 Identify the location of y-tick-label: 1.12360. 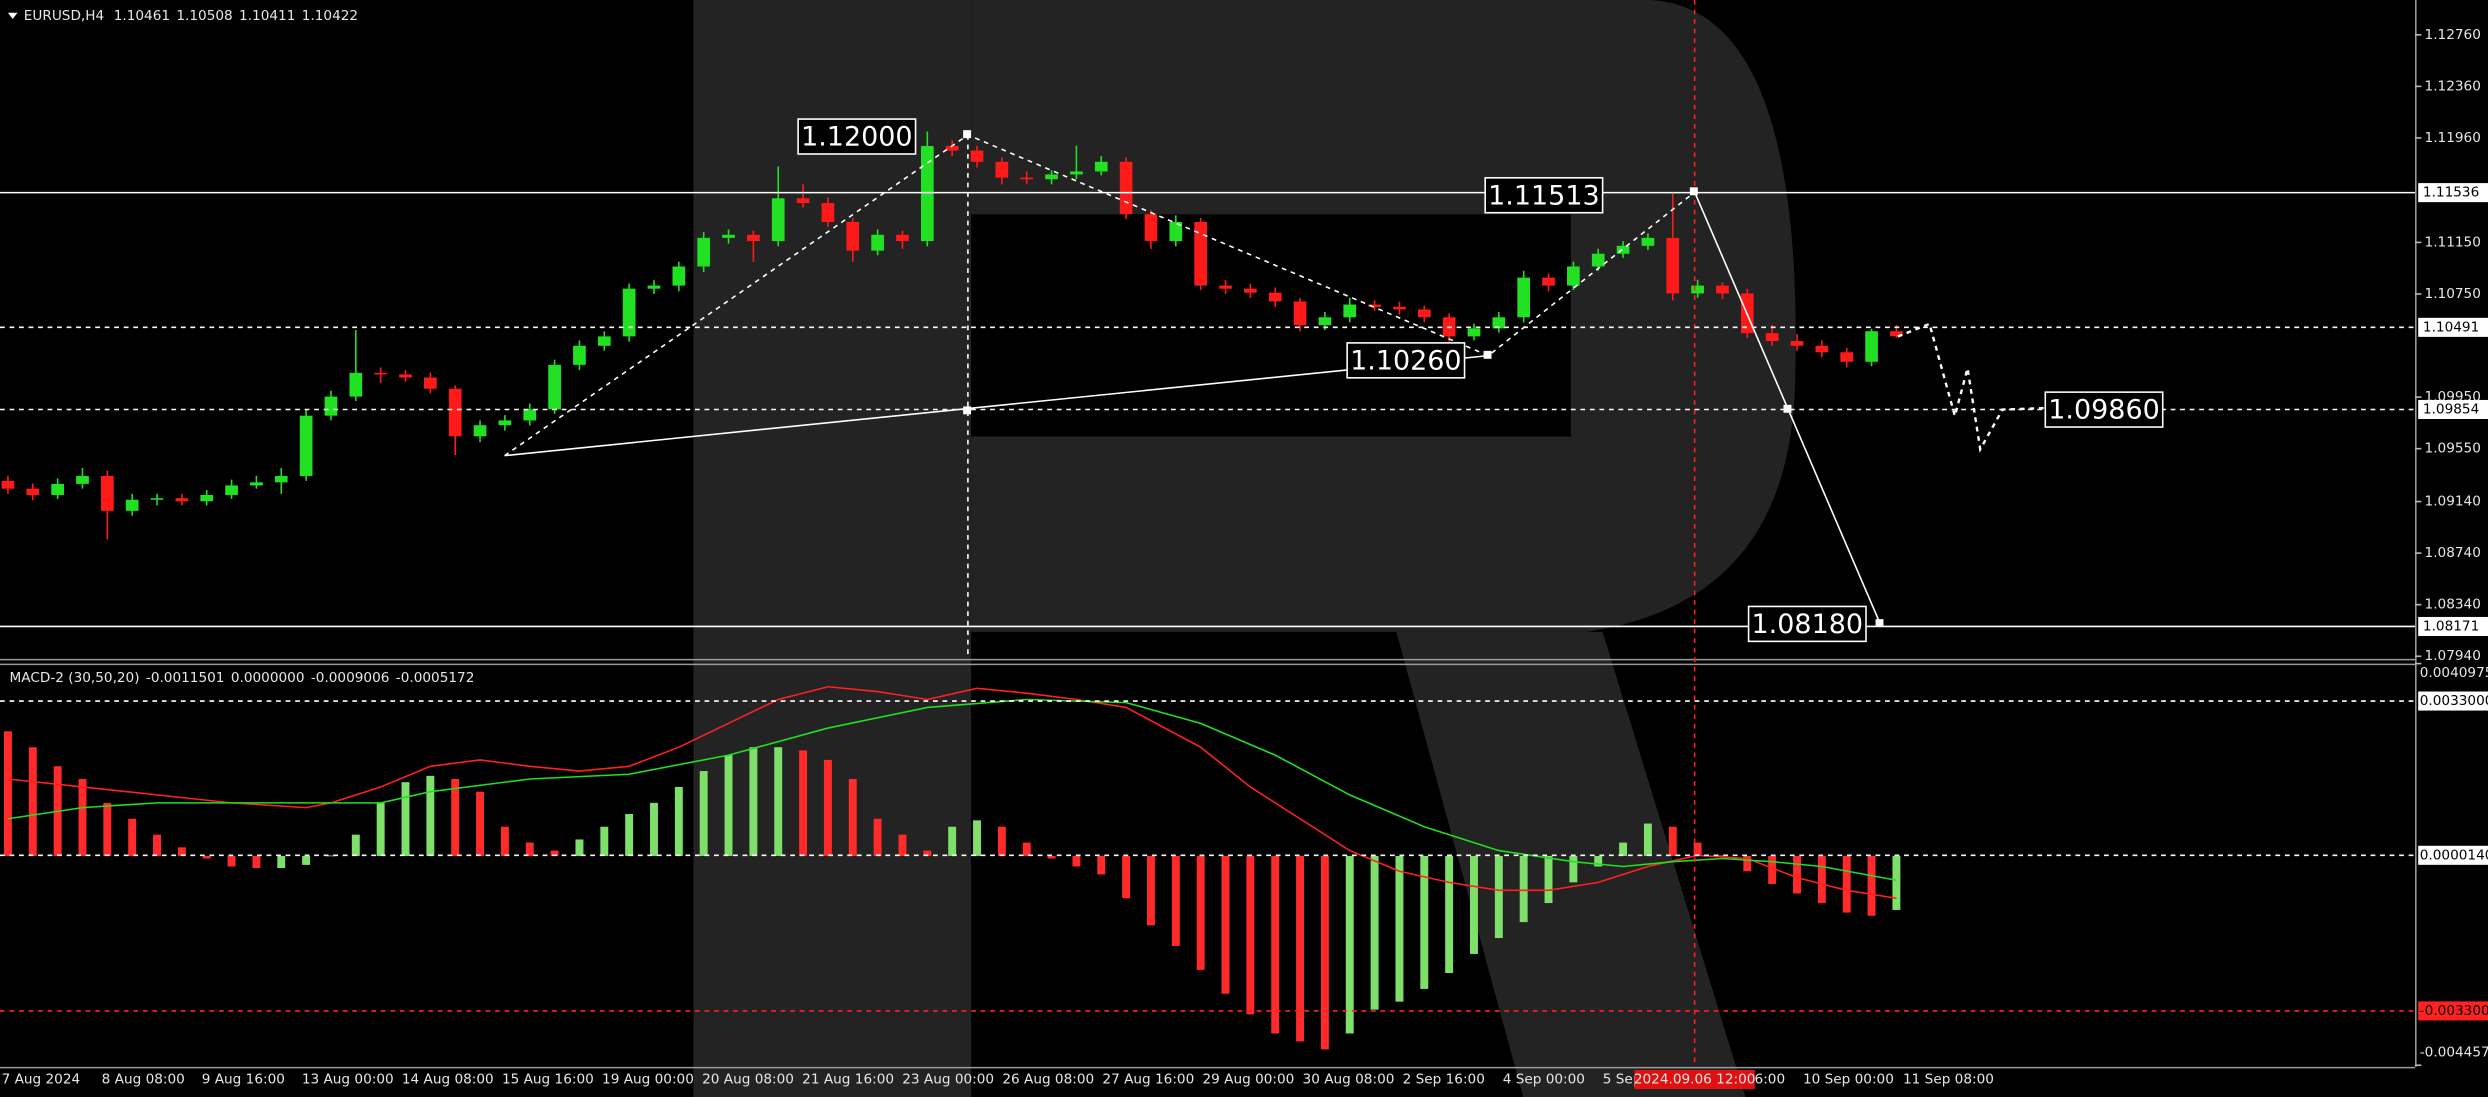
(2453, 86).